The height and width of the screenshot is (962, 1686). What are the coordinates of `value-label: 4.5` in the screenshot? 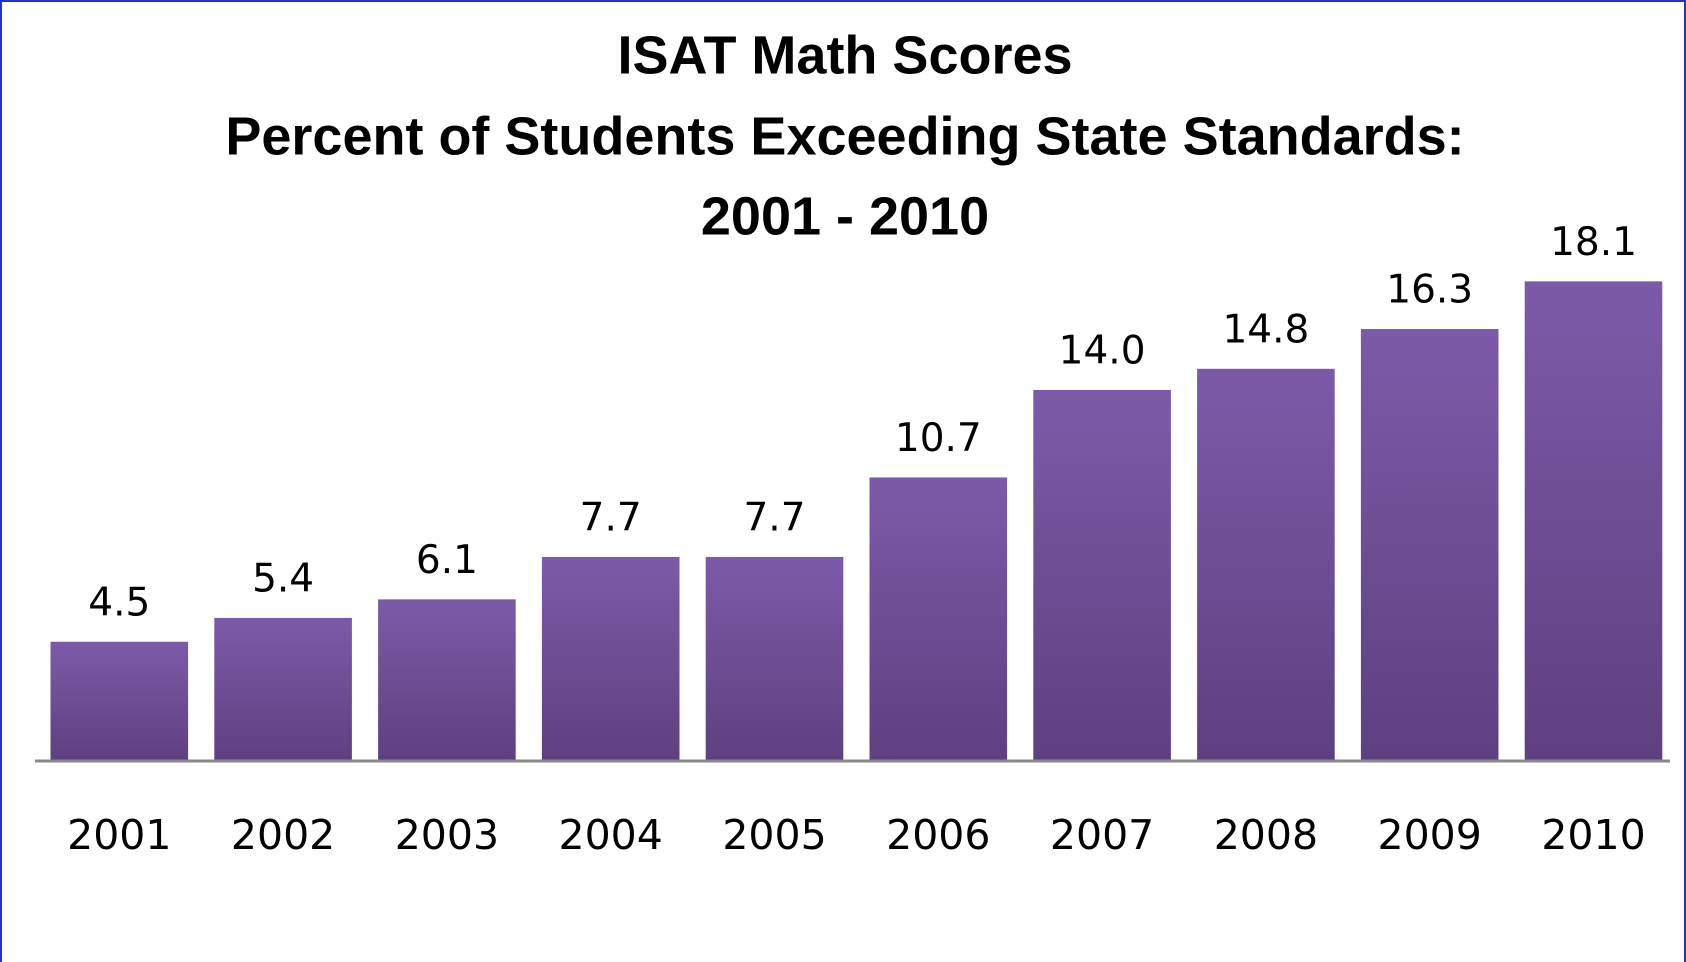 It's located at (119, 602).